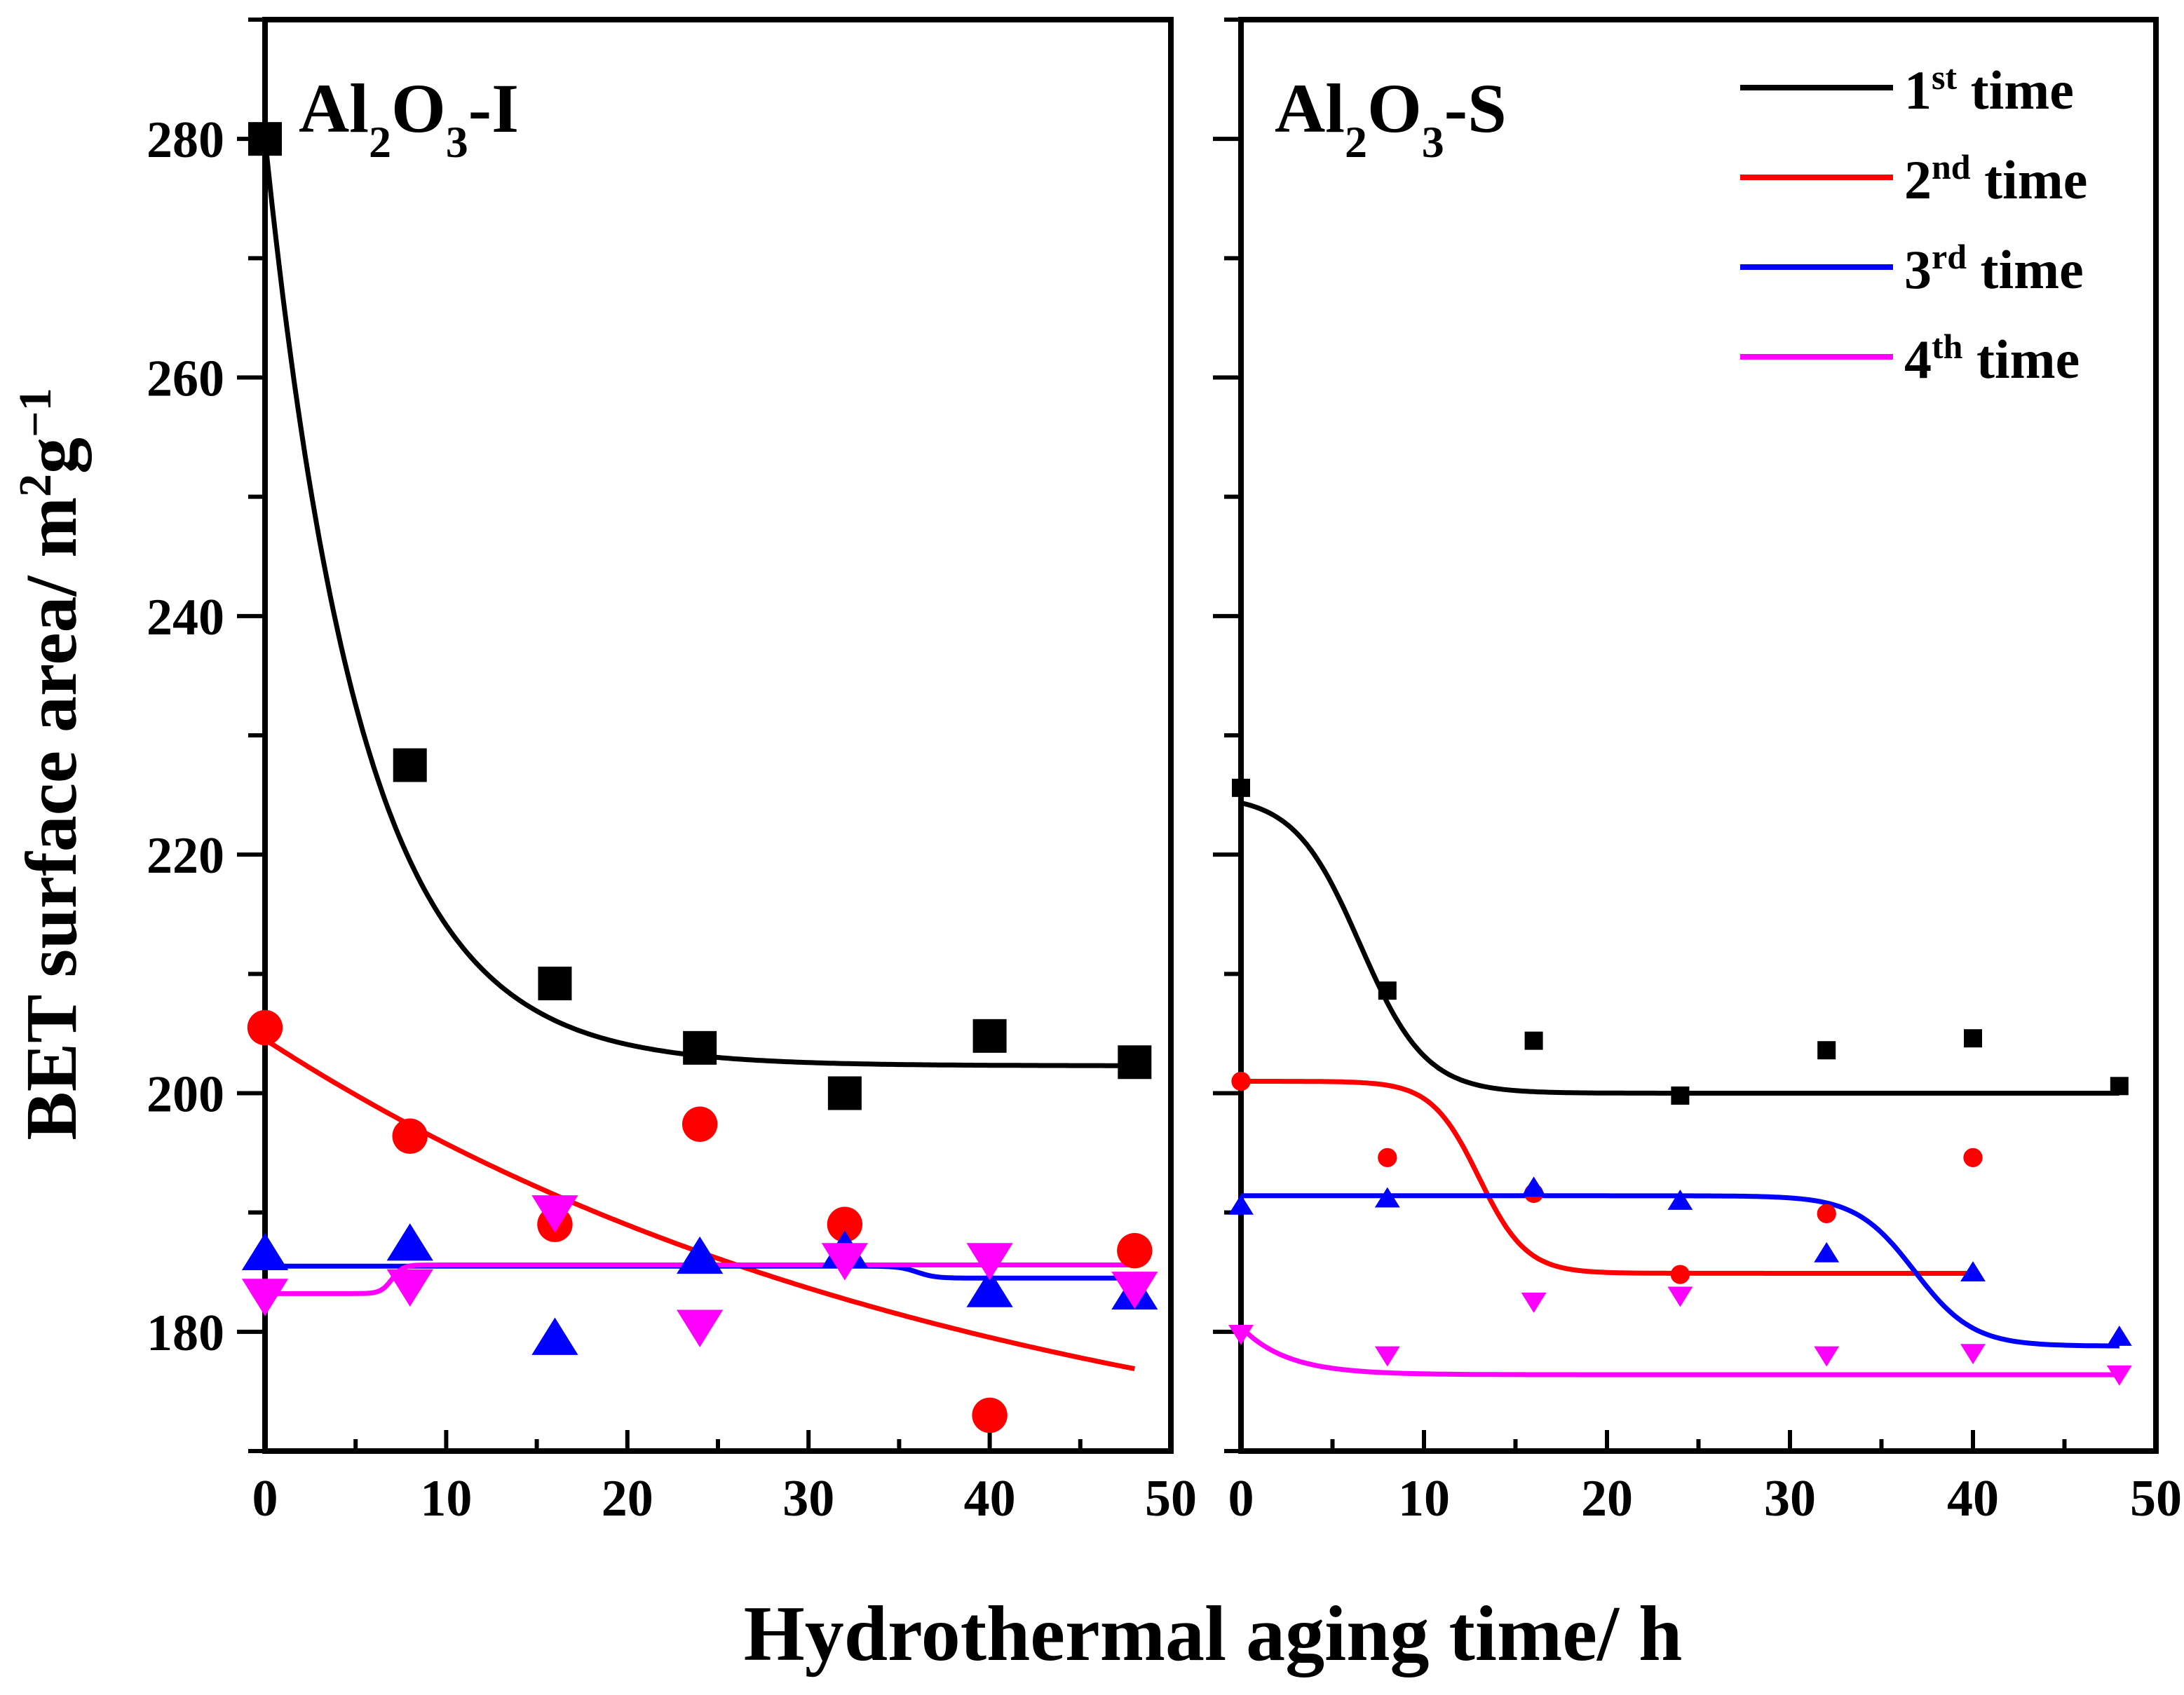  I want to click on y-axis-label: BET surface area/ m2g−1, so click(52, 764).